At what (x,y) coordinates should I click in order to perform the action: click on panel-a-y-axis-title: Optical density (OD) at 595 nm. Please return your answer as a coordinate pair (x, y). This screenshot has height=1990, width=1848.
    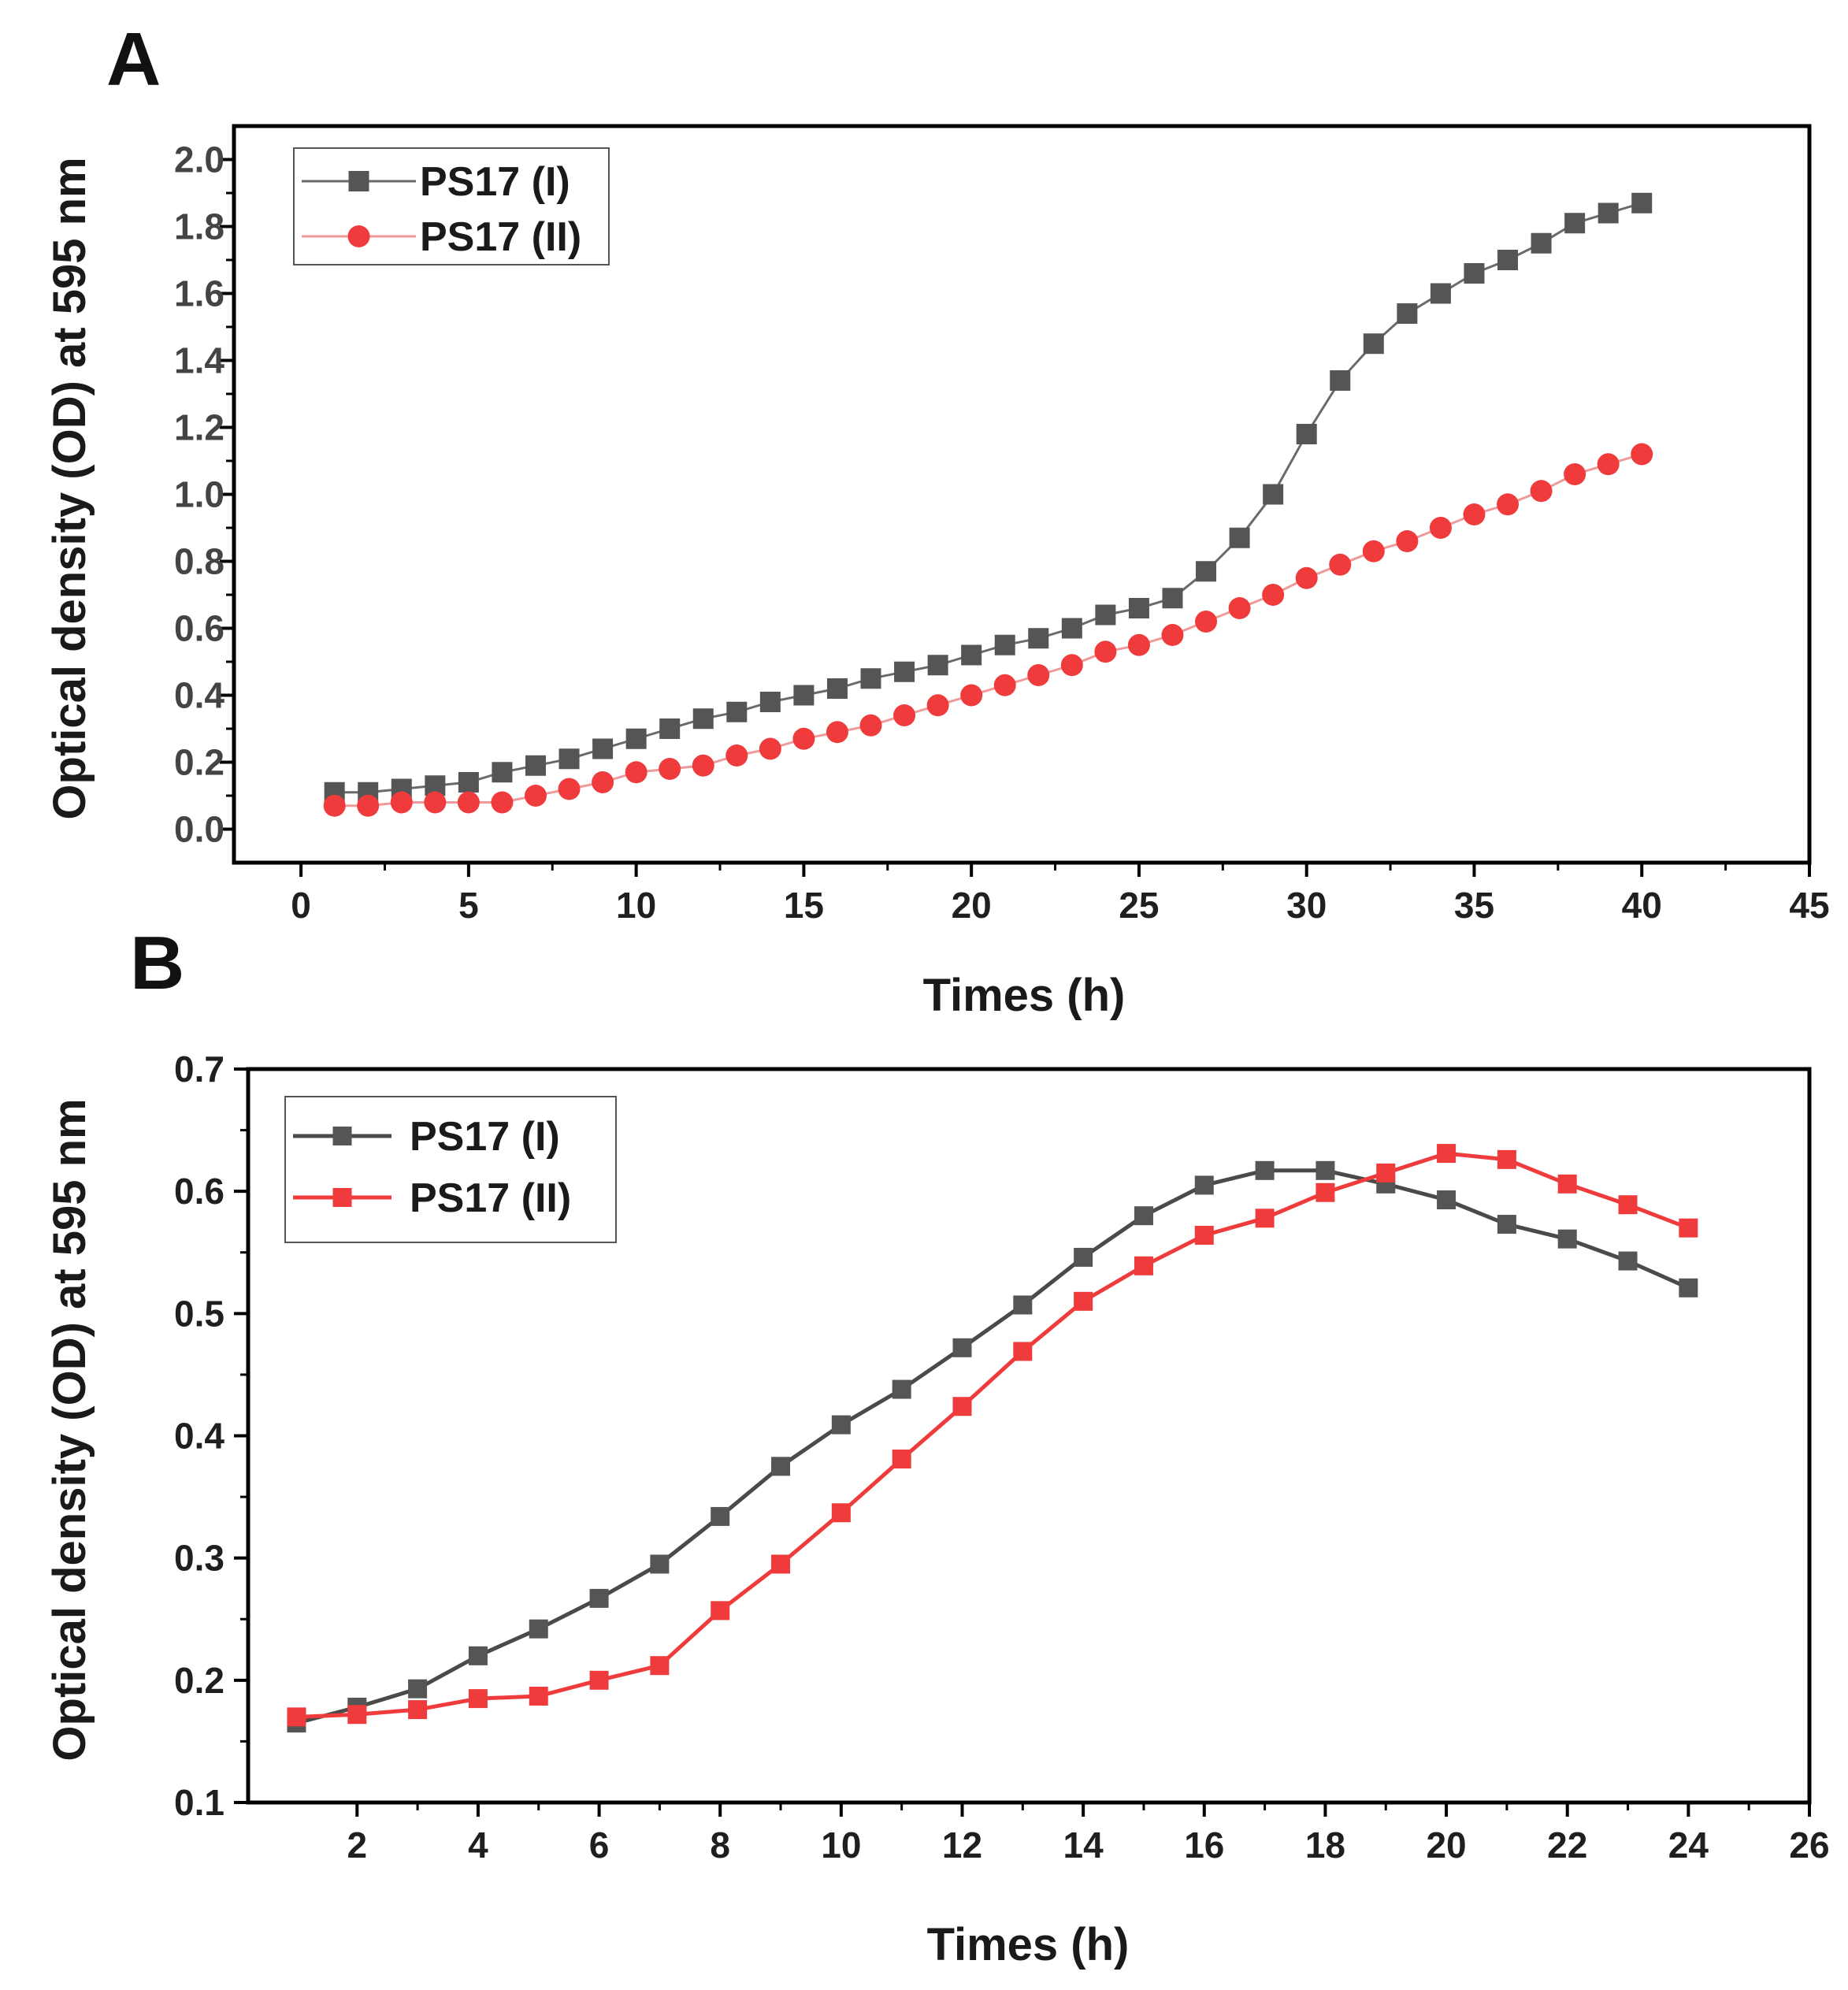
    Looking at the image, I should click on (69, 488).